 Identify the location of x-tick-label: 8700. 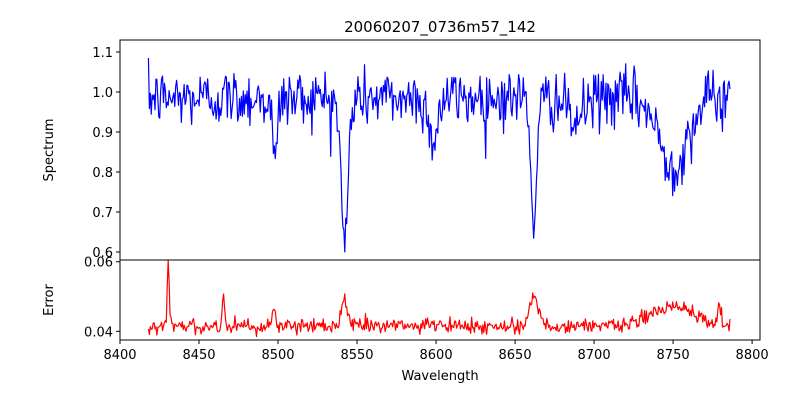
(594, 355).